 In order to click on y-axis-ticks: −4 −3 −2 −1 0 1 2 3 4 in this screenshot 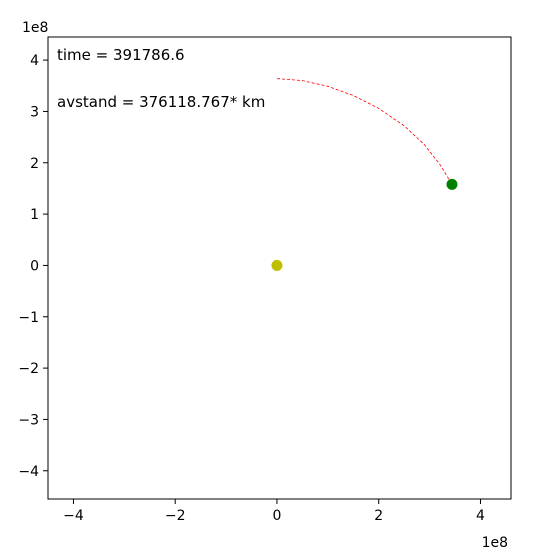, I will do `click(33, 266)`.